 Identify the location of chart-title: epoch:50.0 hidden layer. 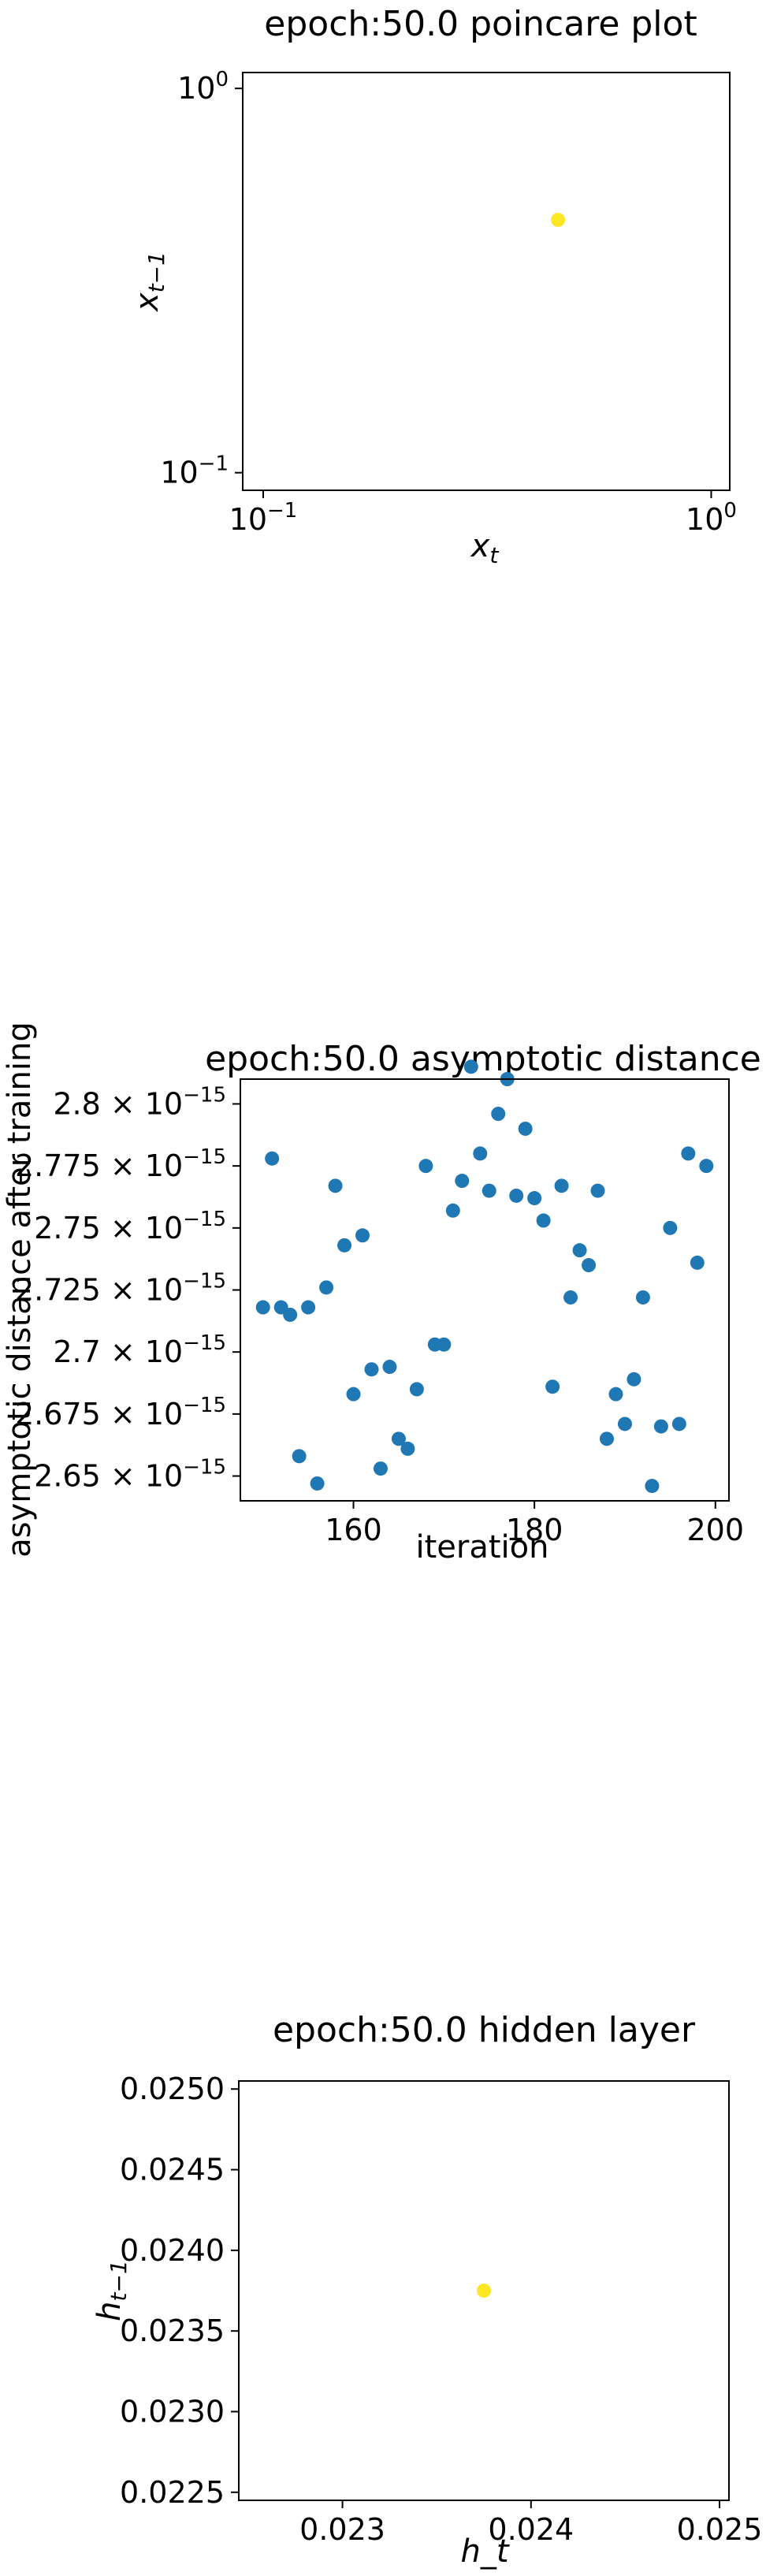
(484, 2030).